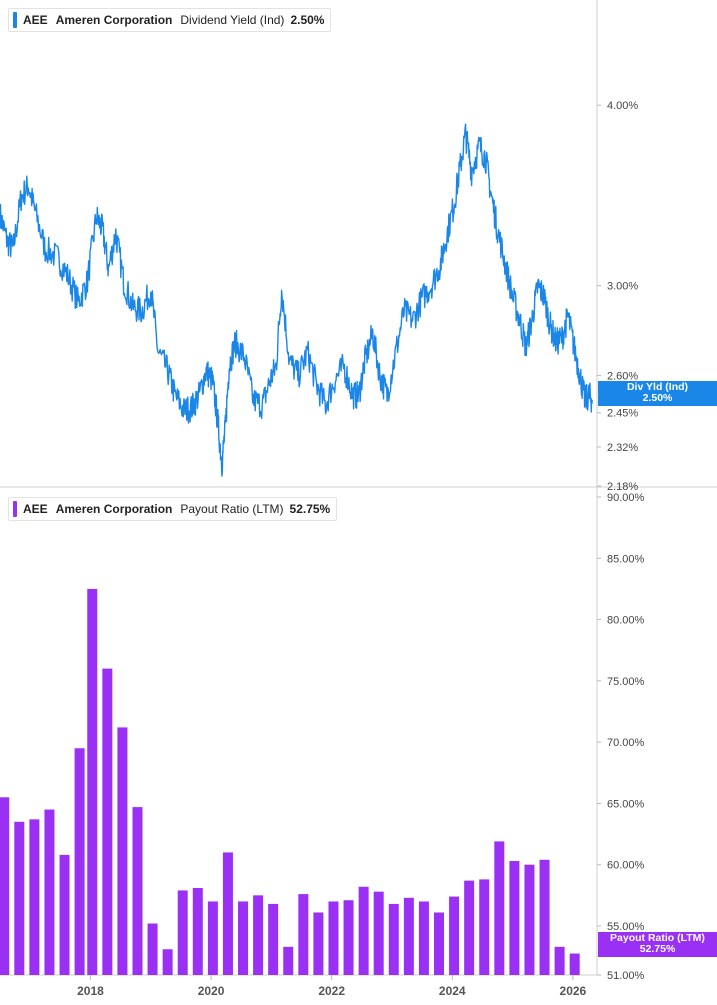  I want to click on last-value-flag-payout: Payout Ratio (LTM) 52.75%, so click(657, 944).